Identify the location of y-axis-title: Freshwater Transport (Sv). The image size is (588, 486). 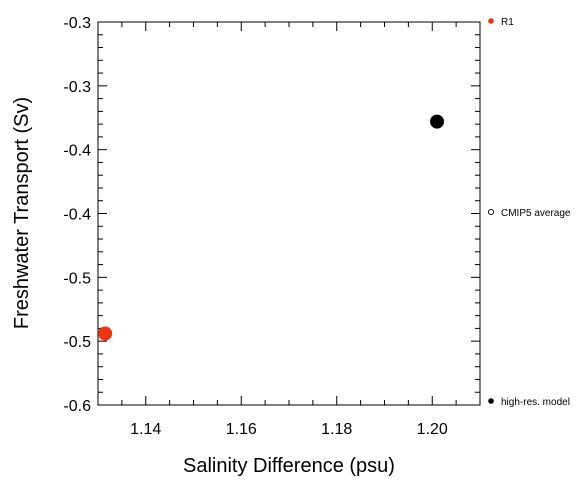
(22, 213).